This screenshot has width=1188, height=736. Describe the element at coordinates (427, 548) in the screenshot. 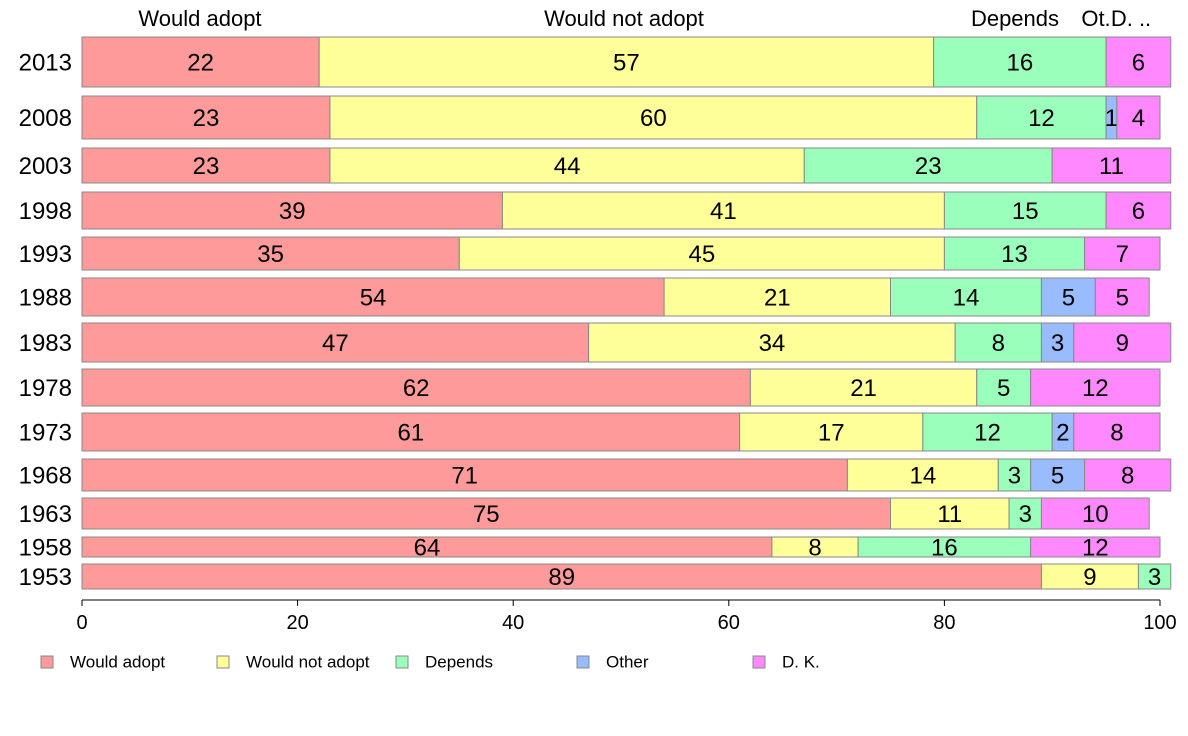

I see `data-label: 64` at that location.